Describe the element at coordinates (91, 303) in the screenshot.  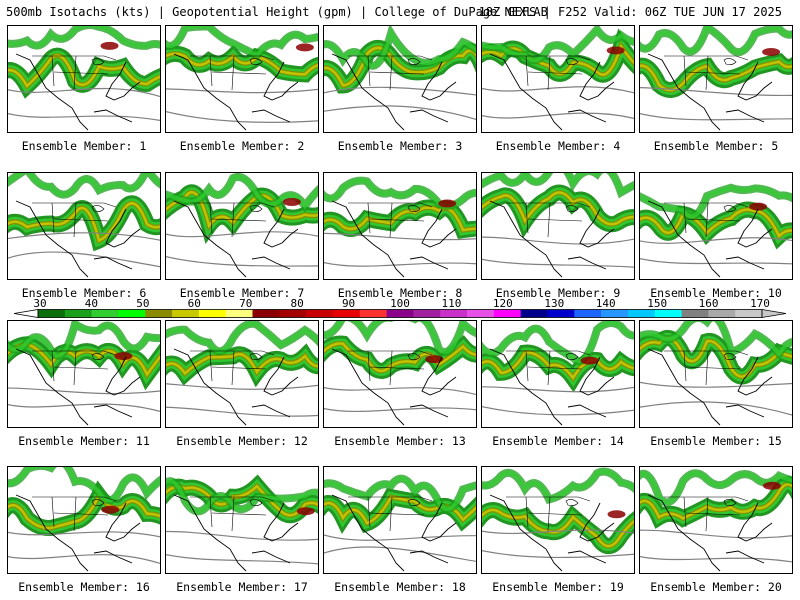
I see `colorbar-tick-label: 40` at that location.